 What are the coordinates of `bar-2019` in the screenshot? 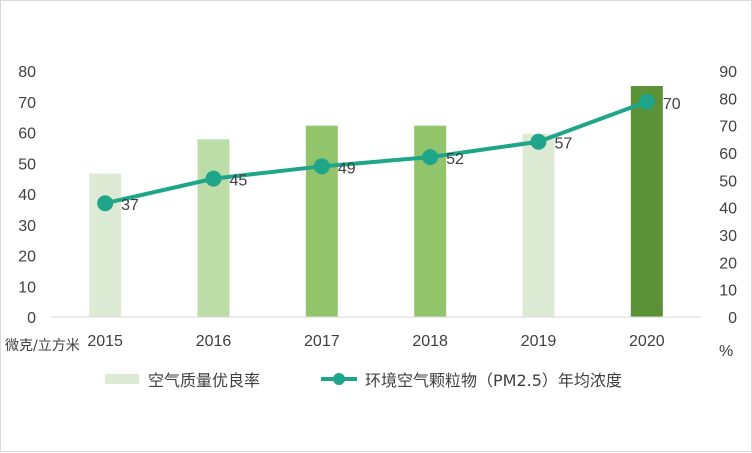 It's located at (538, 225).